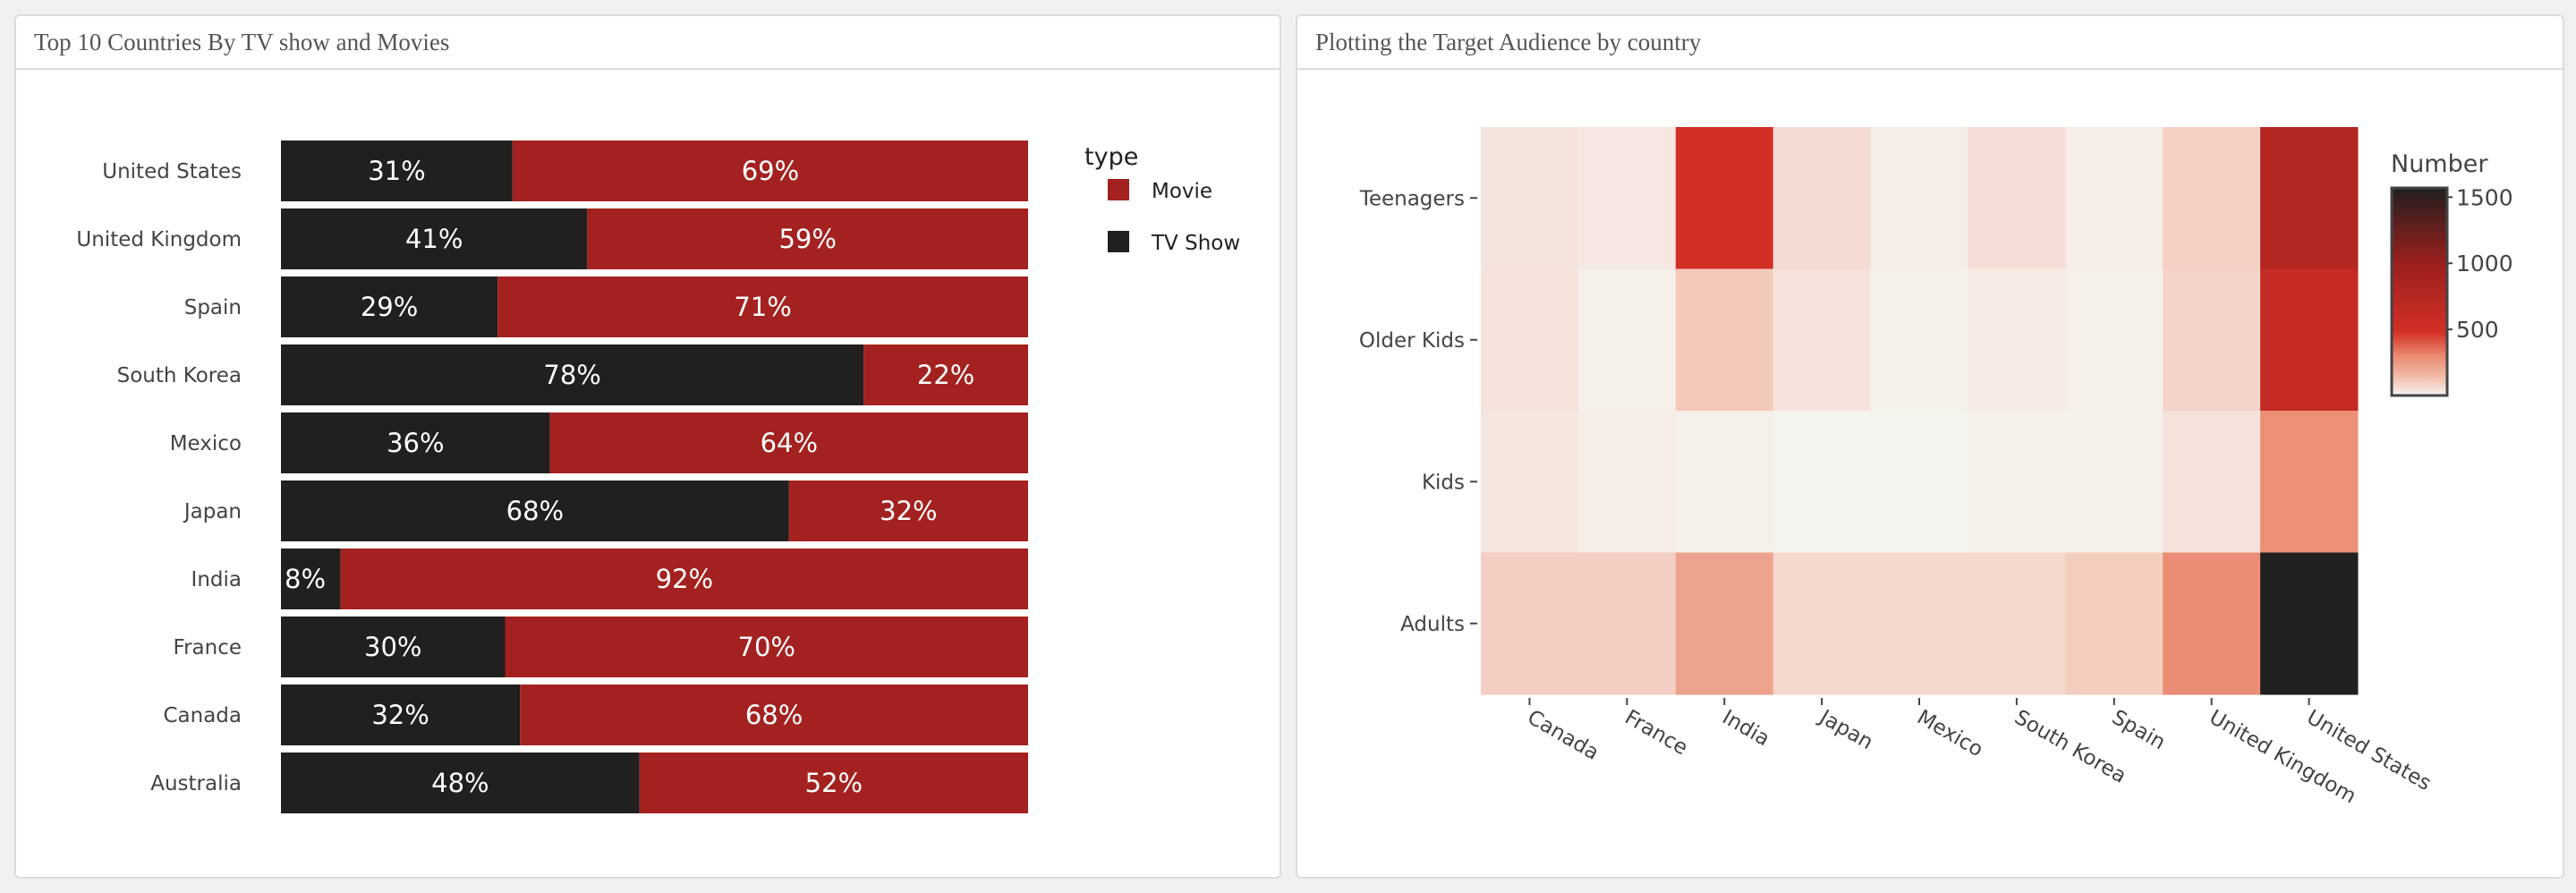 Image resolution: width=2576 pixels, height=893 pixels. I want to click on x-tick-label: India, so click(1745, 729).